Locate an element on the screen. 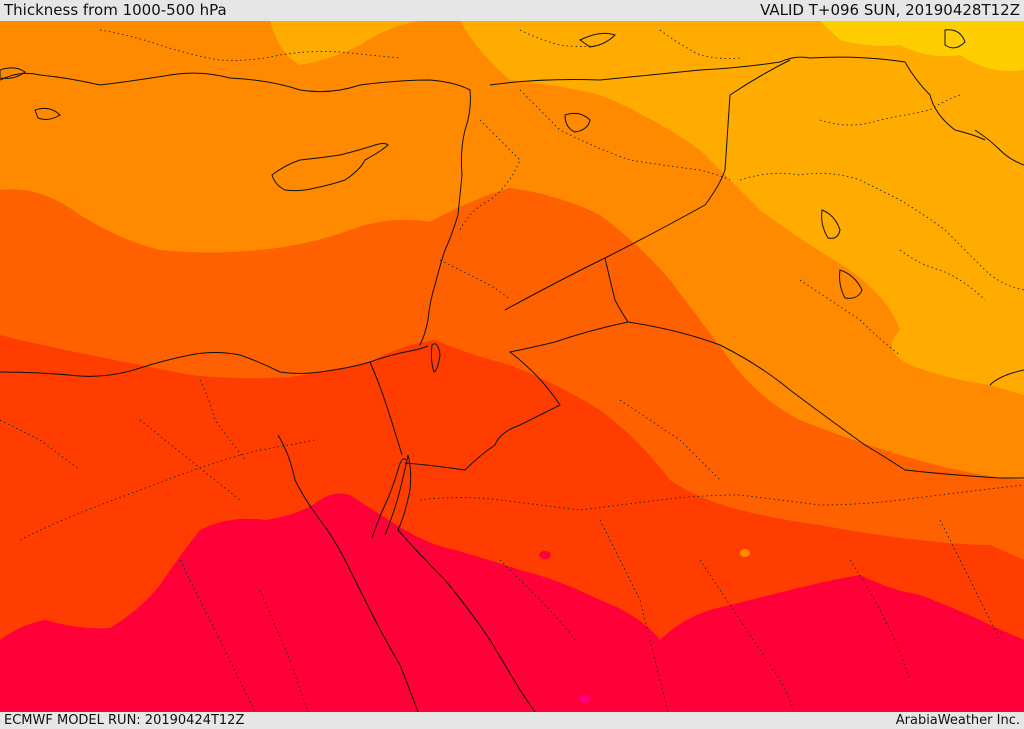 The image size is (1024, 729). band-magenta is located at coordinates (585, 699).